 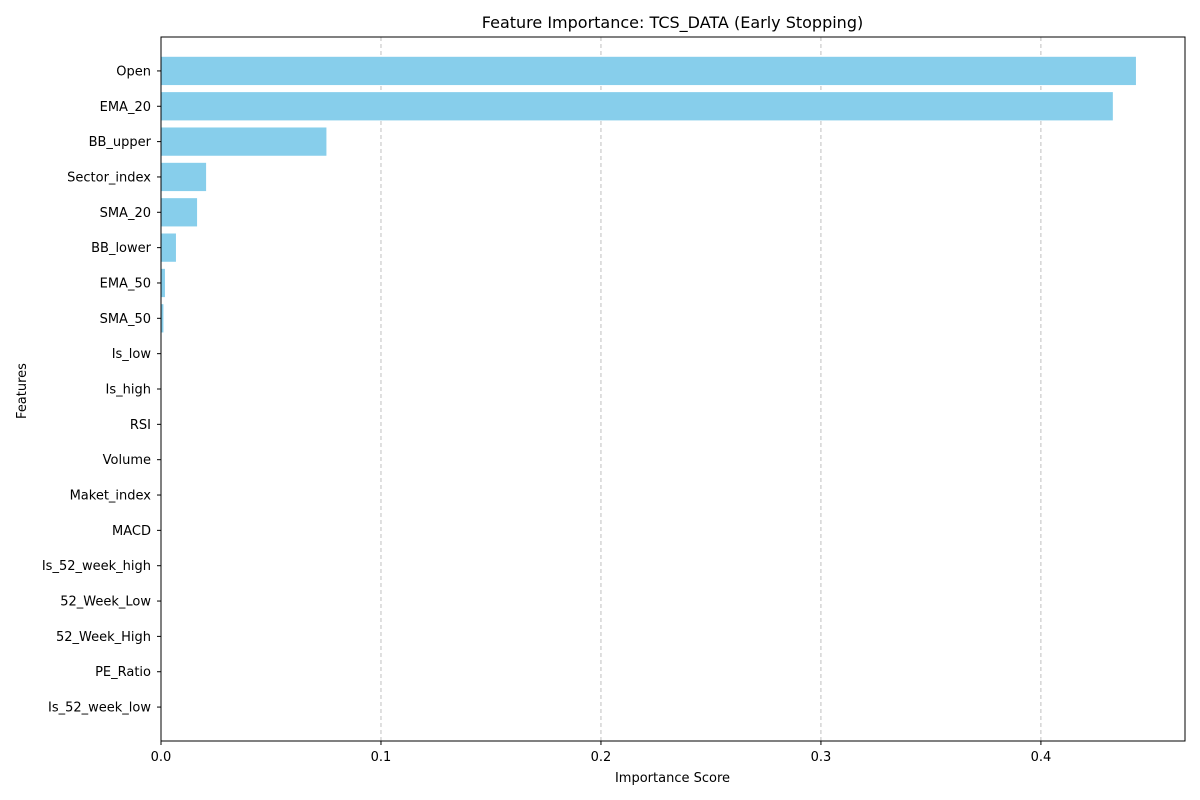 What do you see at coordinates (121, 248) in the screenshot?
I see `y-tick-label: BB_lower` at bounding box center [121, 248].